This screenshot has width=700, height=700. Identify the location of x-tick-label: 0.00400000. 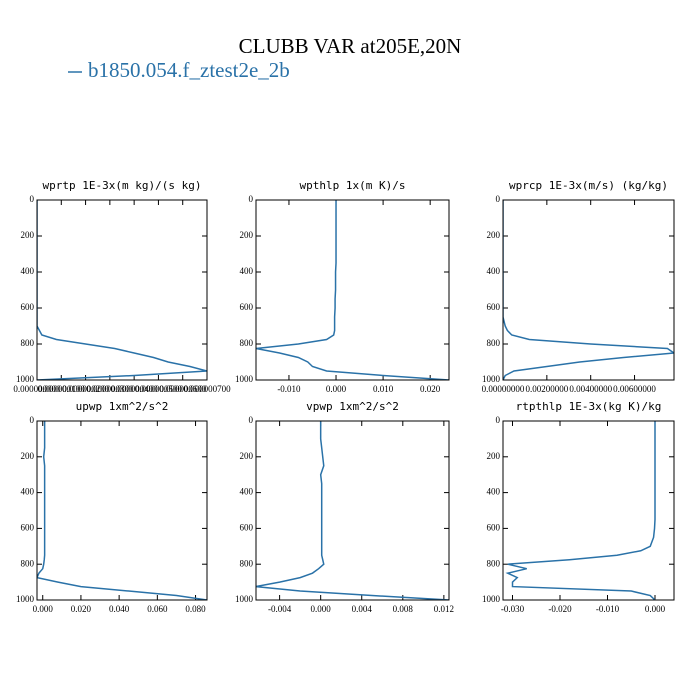
(590, 389).